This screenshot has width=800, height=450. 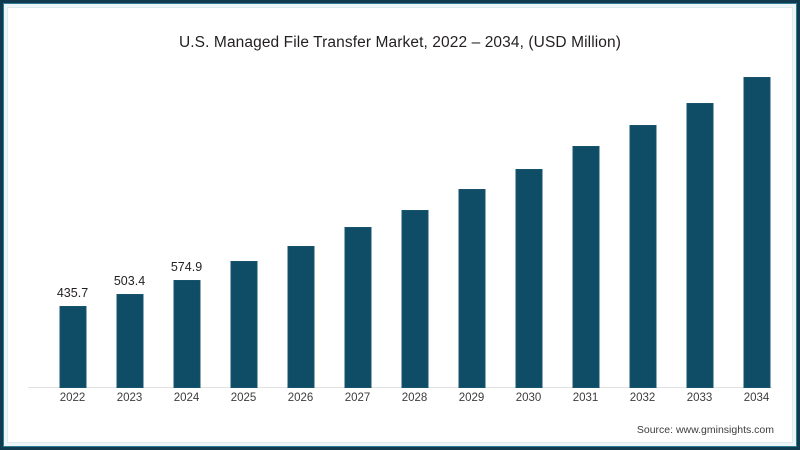 What do you see at coordinates (186, 334) in the screenshot?
I see `bar-2024` at bounding box center [186, 334].